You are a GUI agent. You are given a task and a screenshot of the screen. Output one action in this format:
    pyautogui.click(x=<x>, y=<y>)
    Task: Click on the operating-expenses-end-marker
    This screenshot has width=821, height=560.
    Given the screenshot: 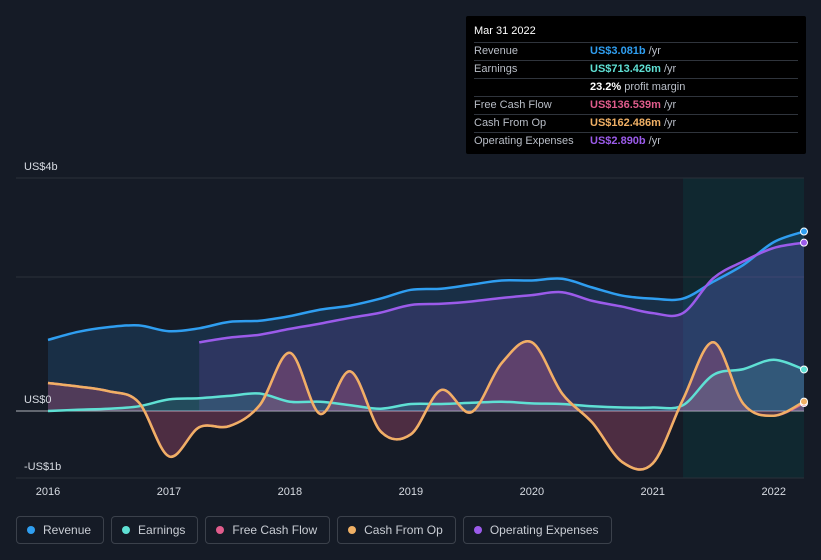 What is the action you would take?
    pyautogui.click(x=804, y=242)
    